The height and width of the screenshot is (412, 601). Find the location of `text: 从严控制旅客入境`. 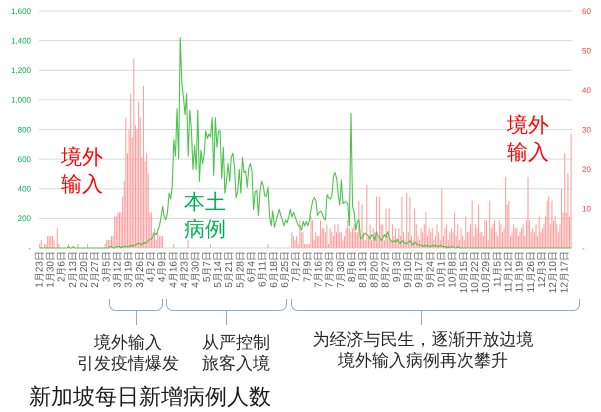

text: 从严控制旅客入境 is located at coordinates (236, 352).